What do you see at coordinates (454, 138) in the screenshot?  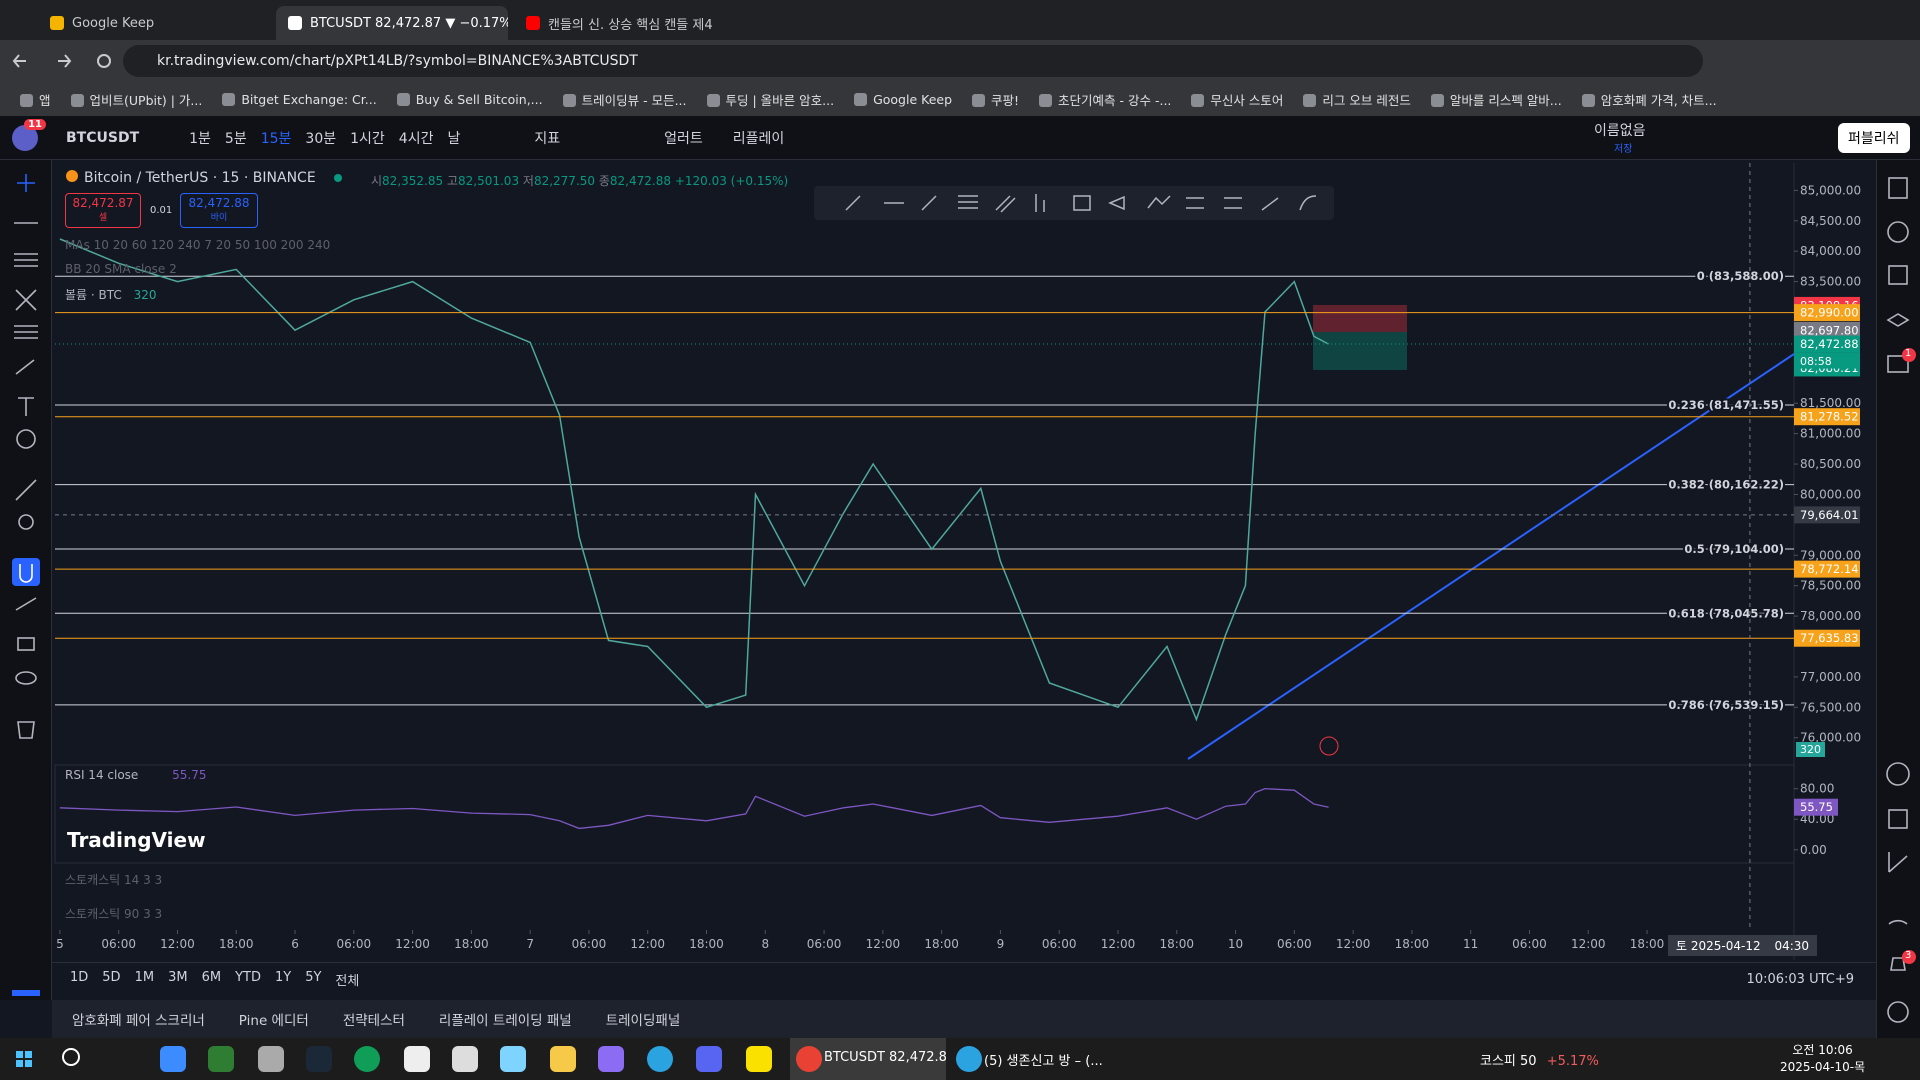 I see `interval: 날` at bounding box center [454, 138].